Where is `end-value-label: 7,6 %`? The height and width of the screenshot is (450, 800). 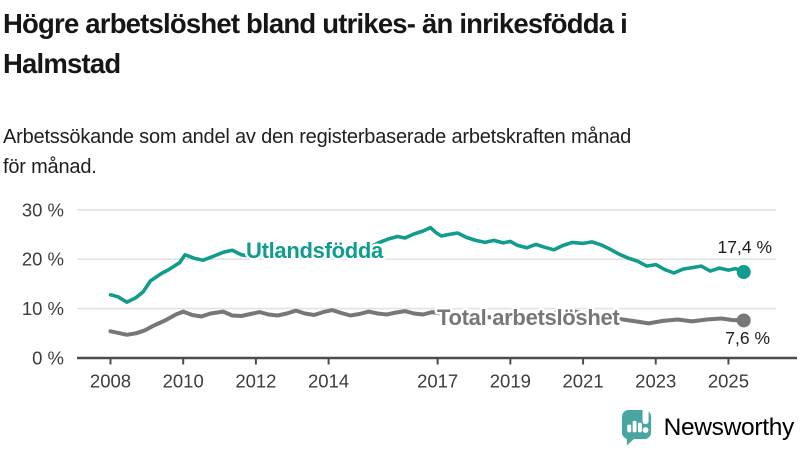 end-value-label: 7,6 % is located at coordinates (747, 338).